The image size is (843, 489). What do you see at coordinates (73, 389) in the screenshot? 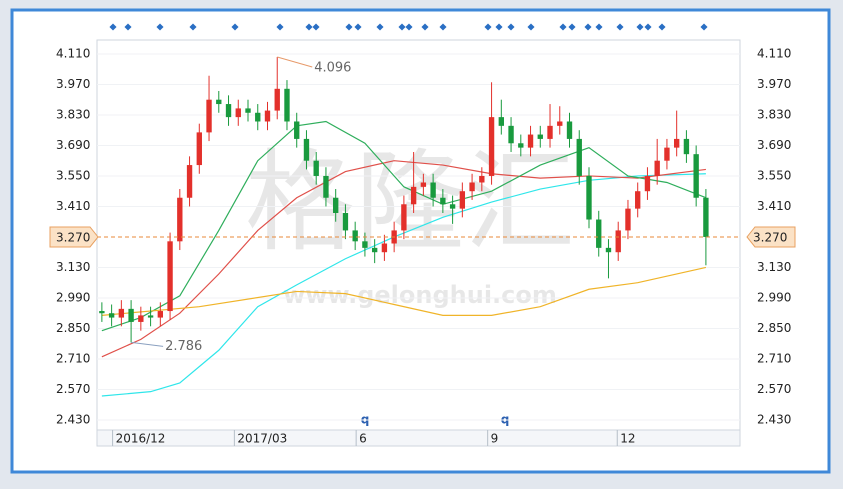
I see `y-tick-label: 2.570` at bounding box center [73, 389].